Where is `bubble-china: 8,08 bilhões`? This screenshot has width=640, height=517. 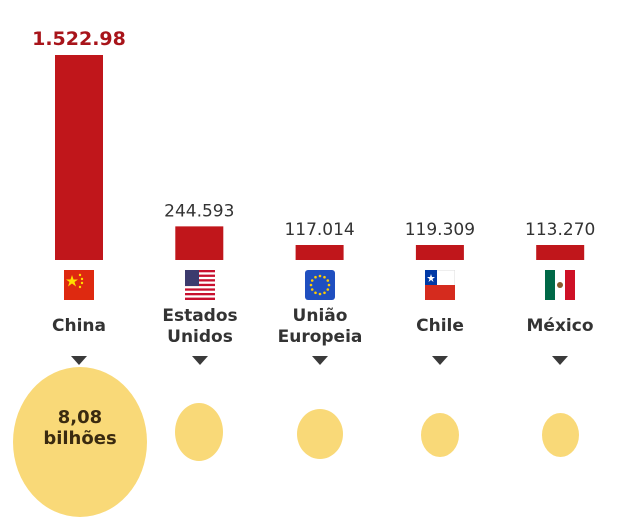 bubble-china: 8,08 bilhões is located at coordinates (80, 442).